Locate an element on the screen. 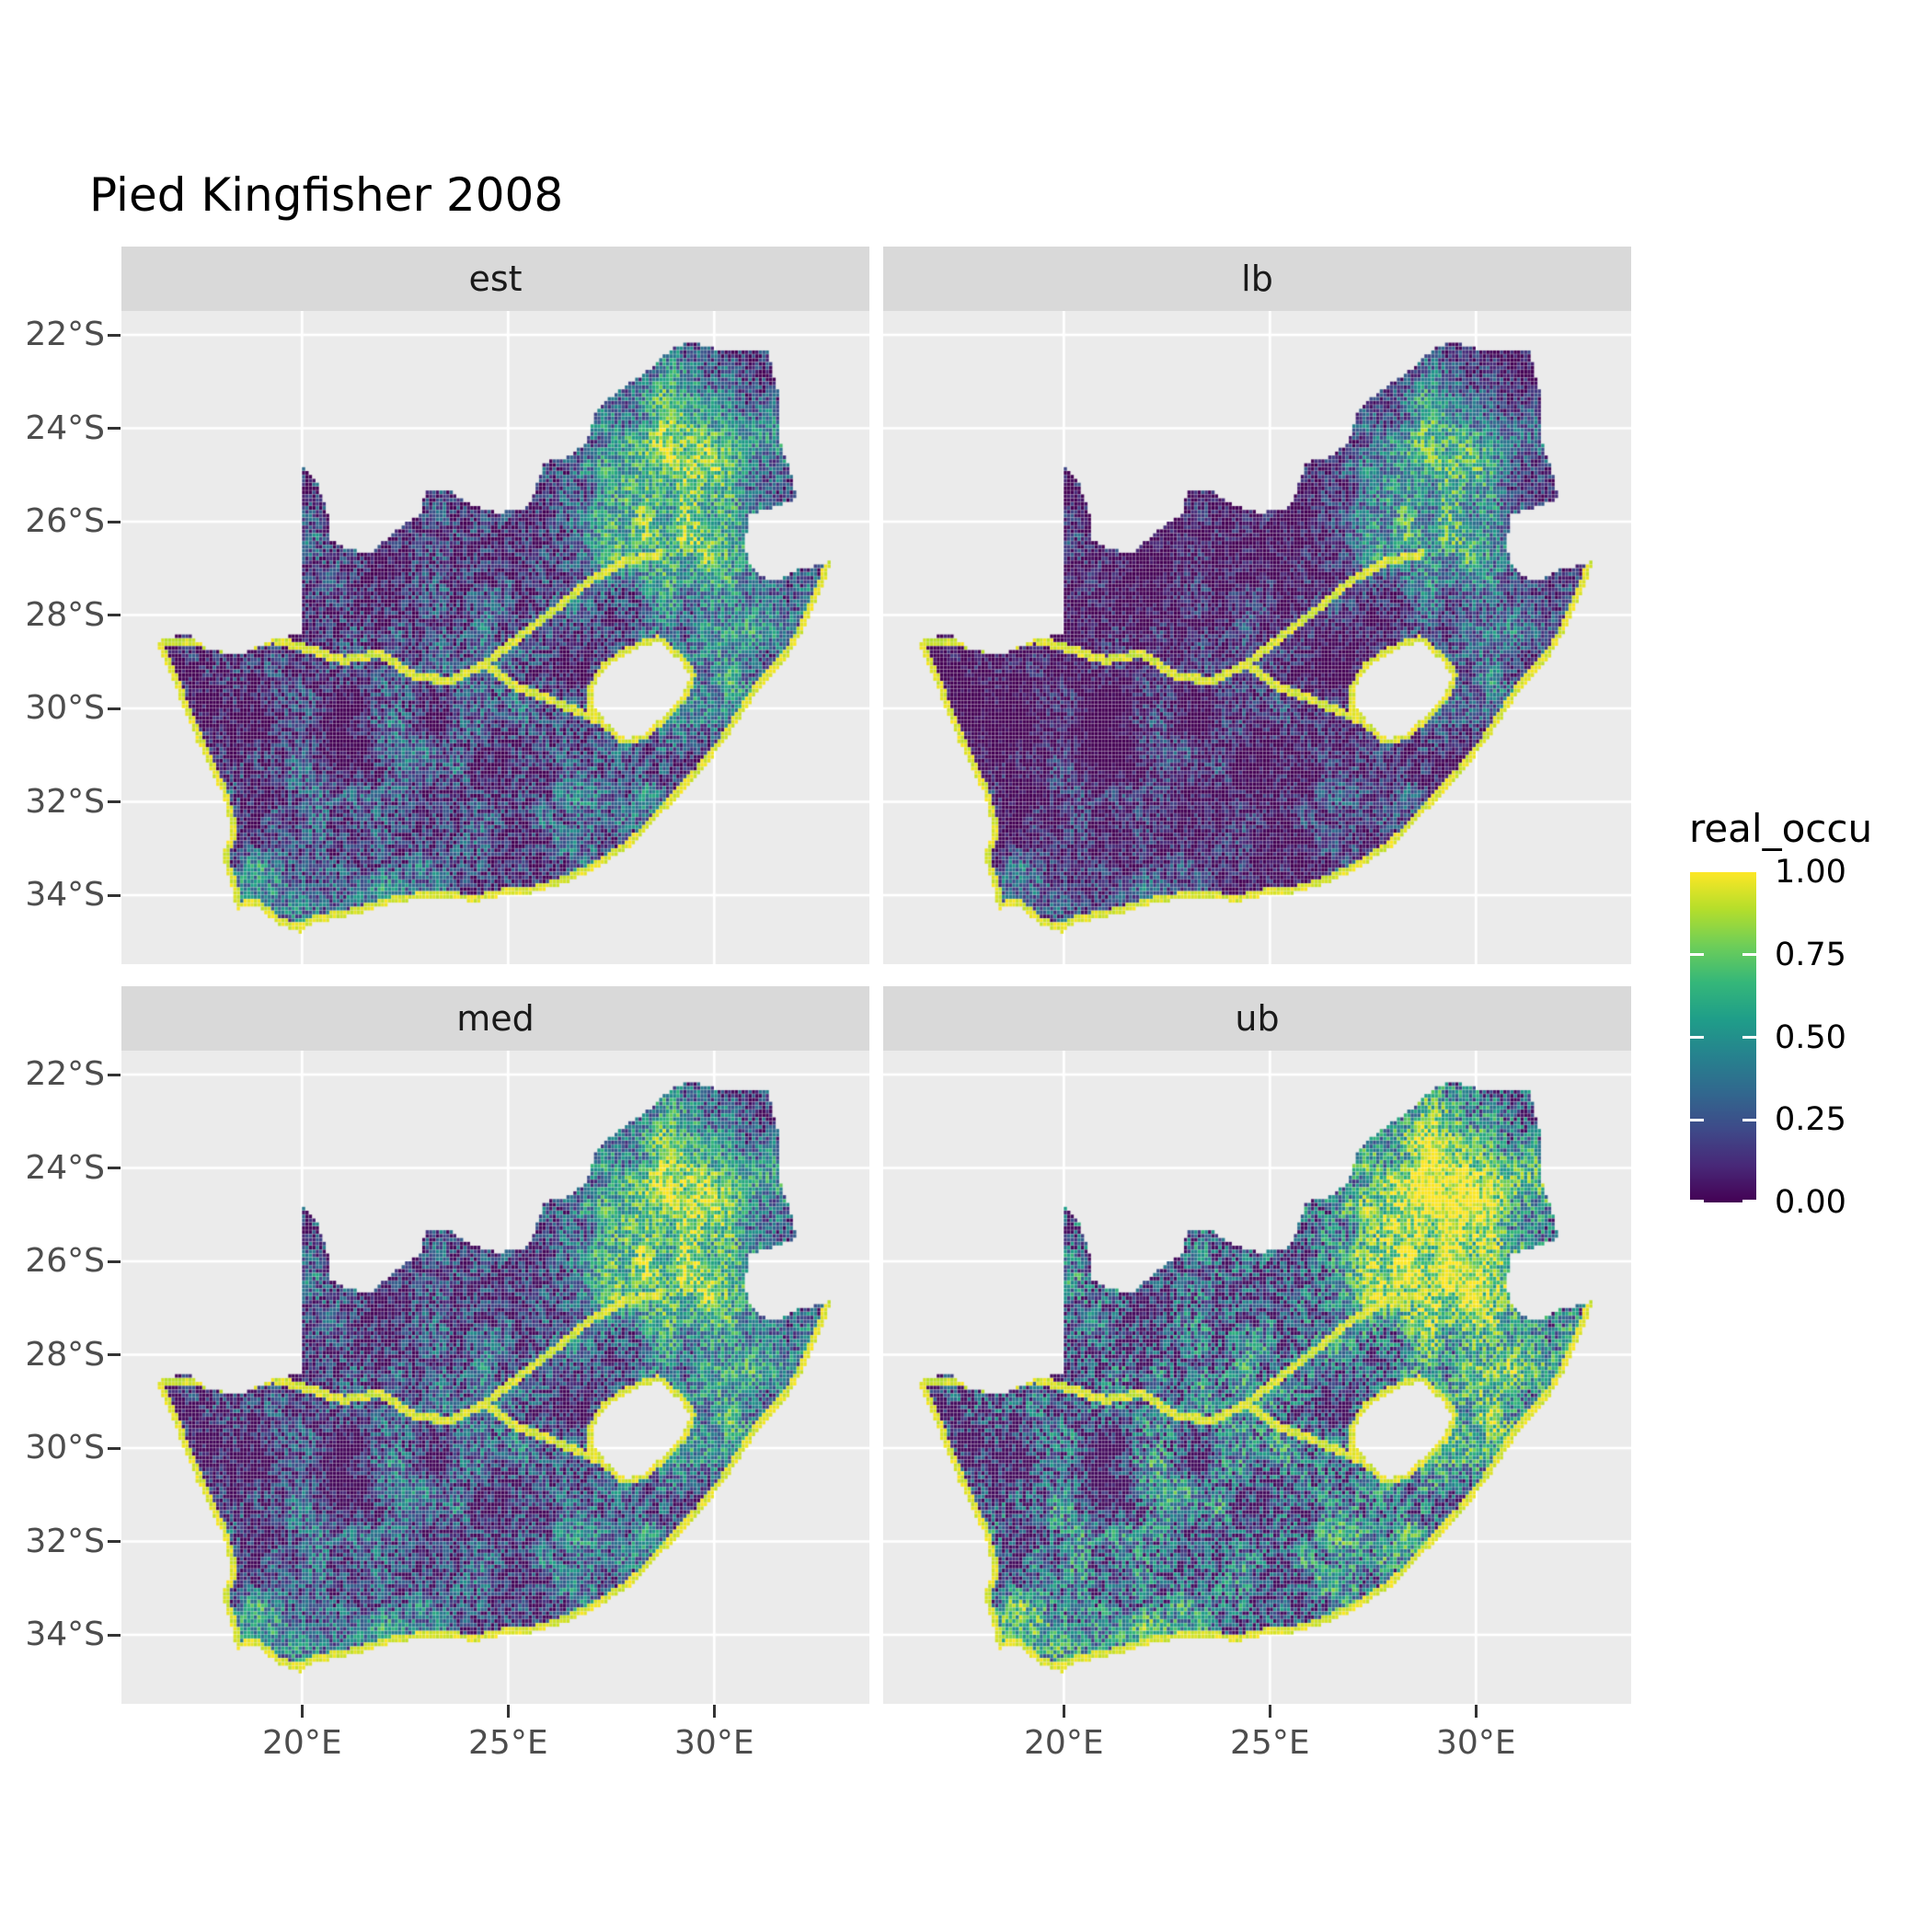  facet-strip-label-lb: lb is located at coordinates (1257, 279).